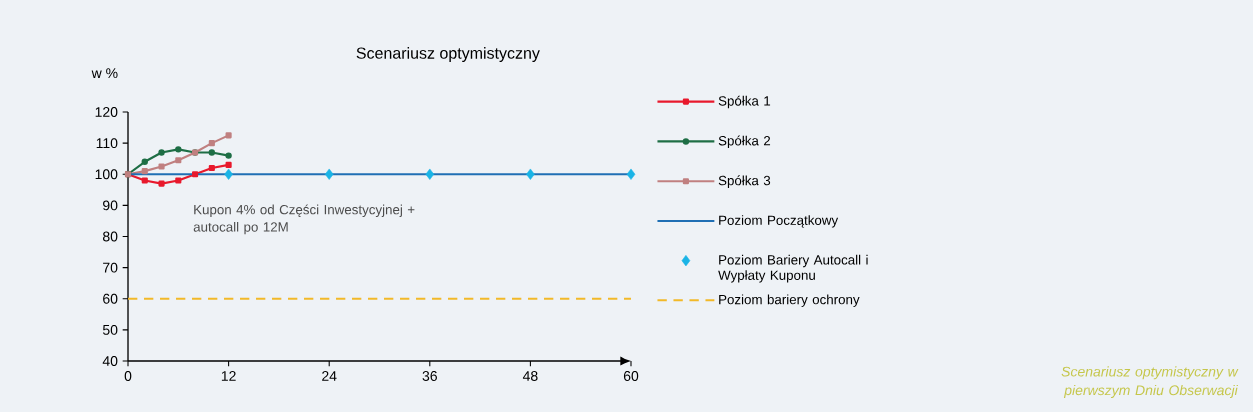 The image size is (1253, 412). What do you see at coordinates (530, 376) in the screenshot?
I see `x-tick-label: 48` at bounding box center [530, 376].